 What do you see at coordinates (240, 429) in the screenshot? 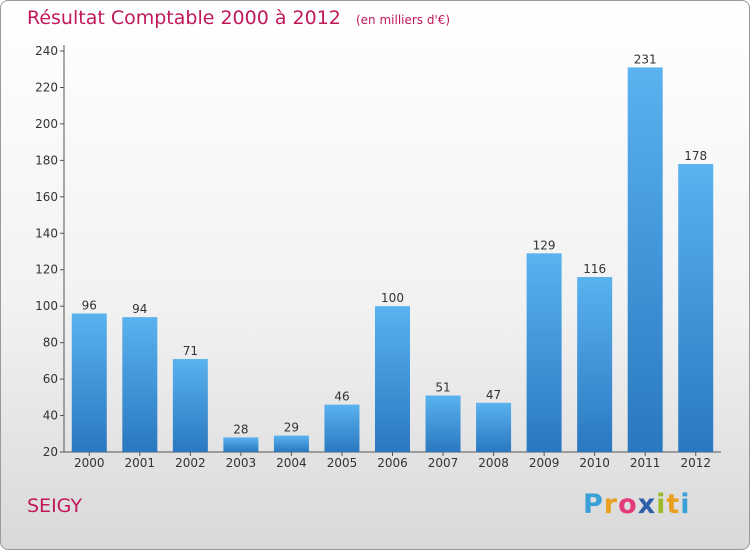
I see `data-label: 28` at bounding box center [240, 429].